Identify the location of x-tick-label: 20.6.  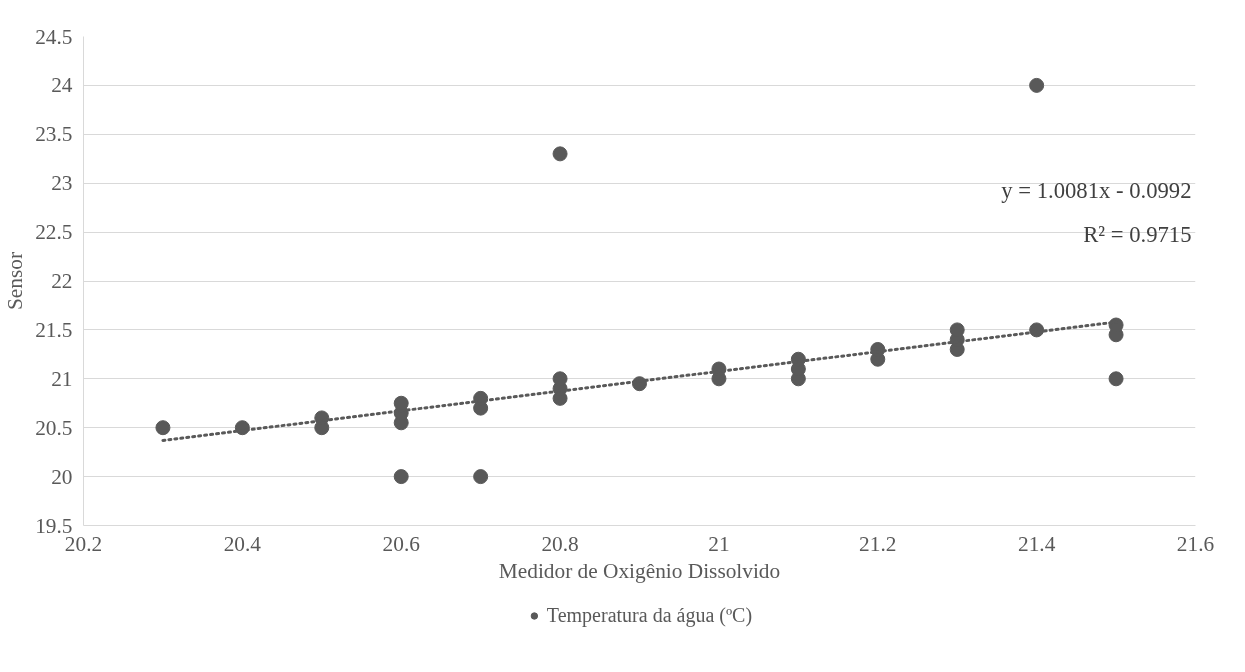
(401, 543).